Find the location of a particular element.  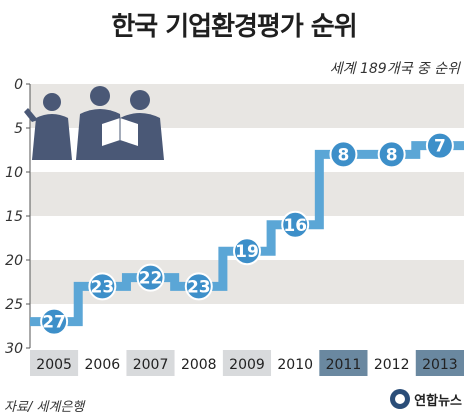

rank-label: 7 is located at coordinates (440, 147).